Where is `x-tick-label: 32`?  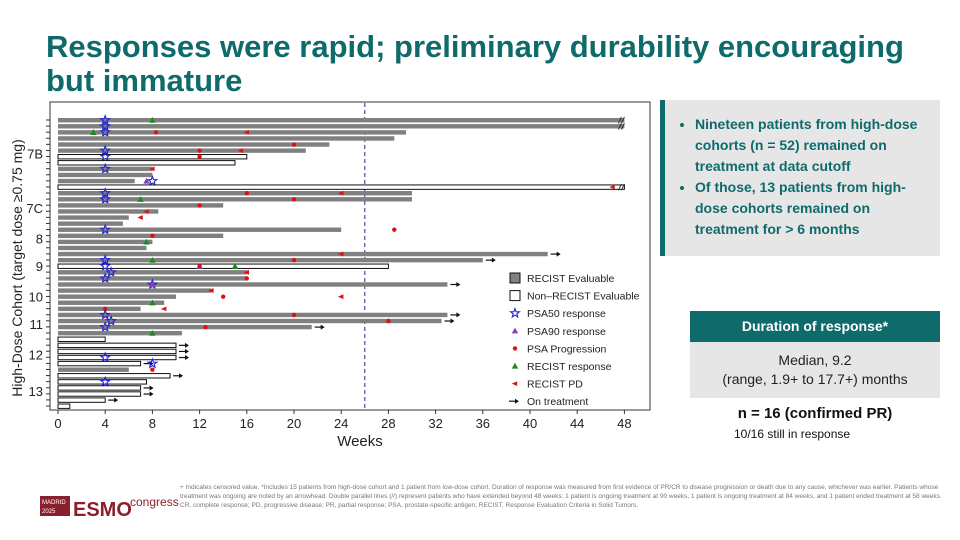 x-tick-label: 32 is located at coordinates (435, 423).